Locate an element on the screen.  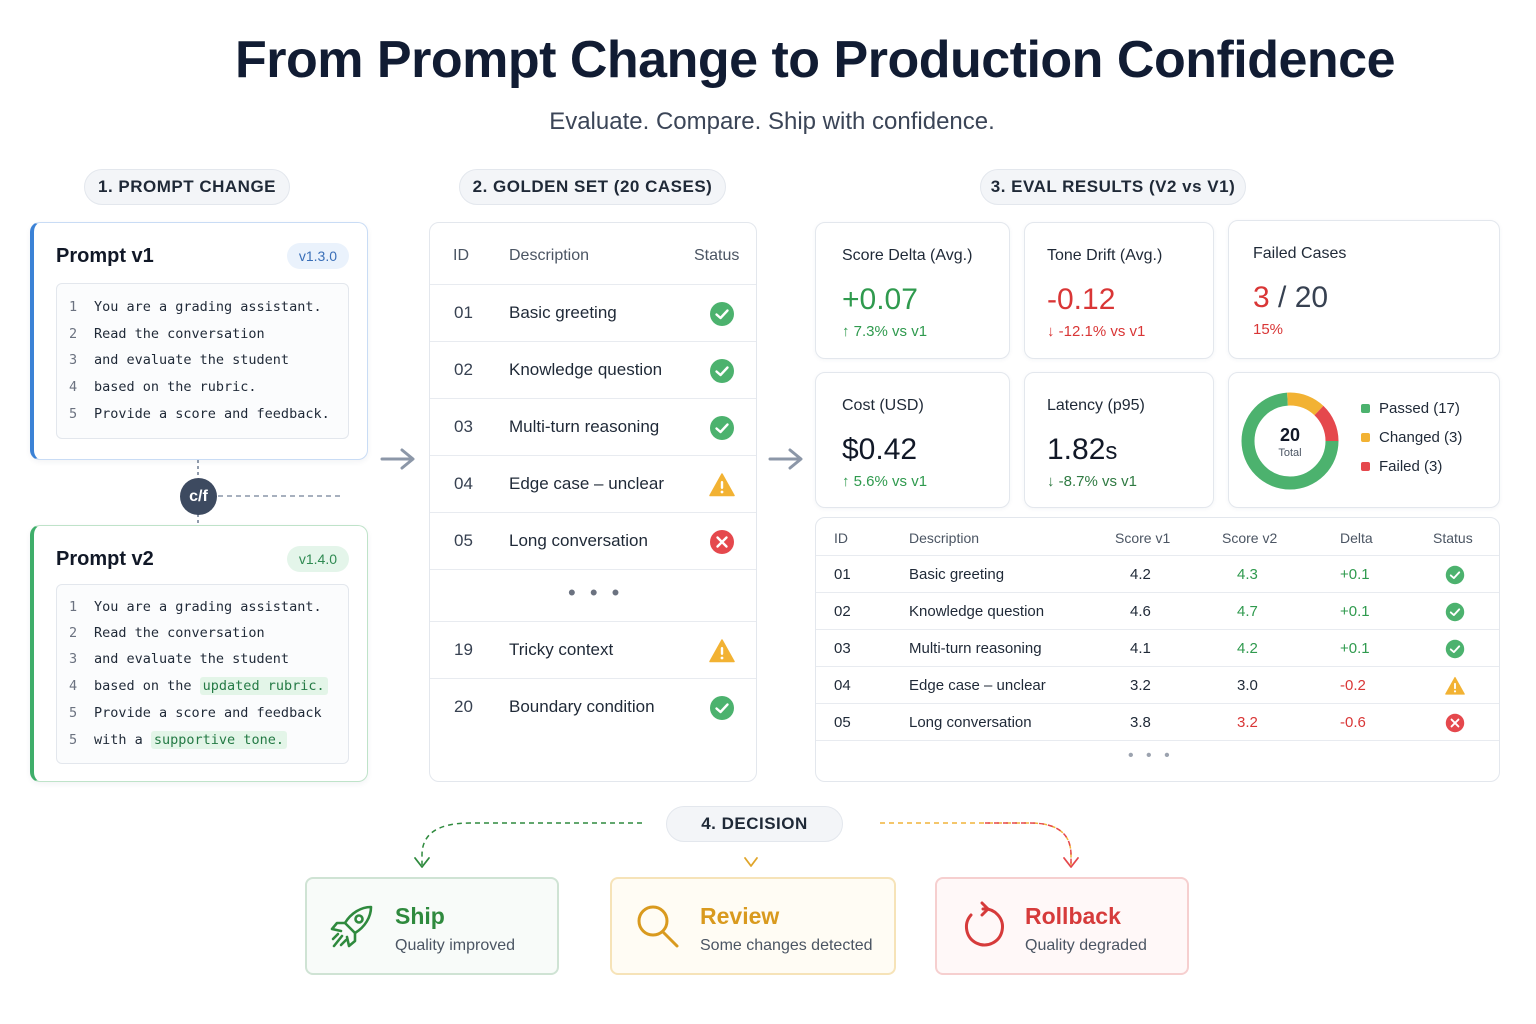
diff-highlight: supportive tone. is located at coordinates (218, 740).